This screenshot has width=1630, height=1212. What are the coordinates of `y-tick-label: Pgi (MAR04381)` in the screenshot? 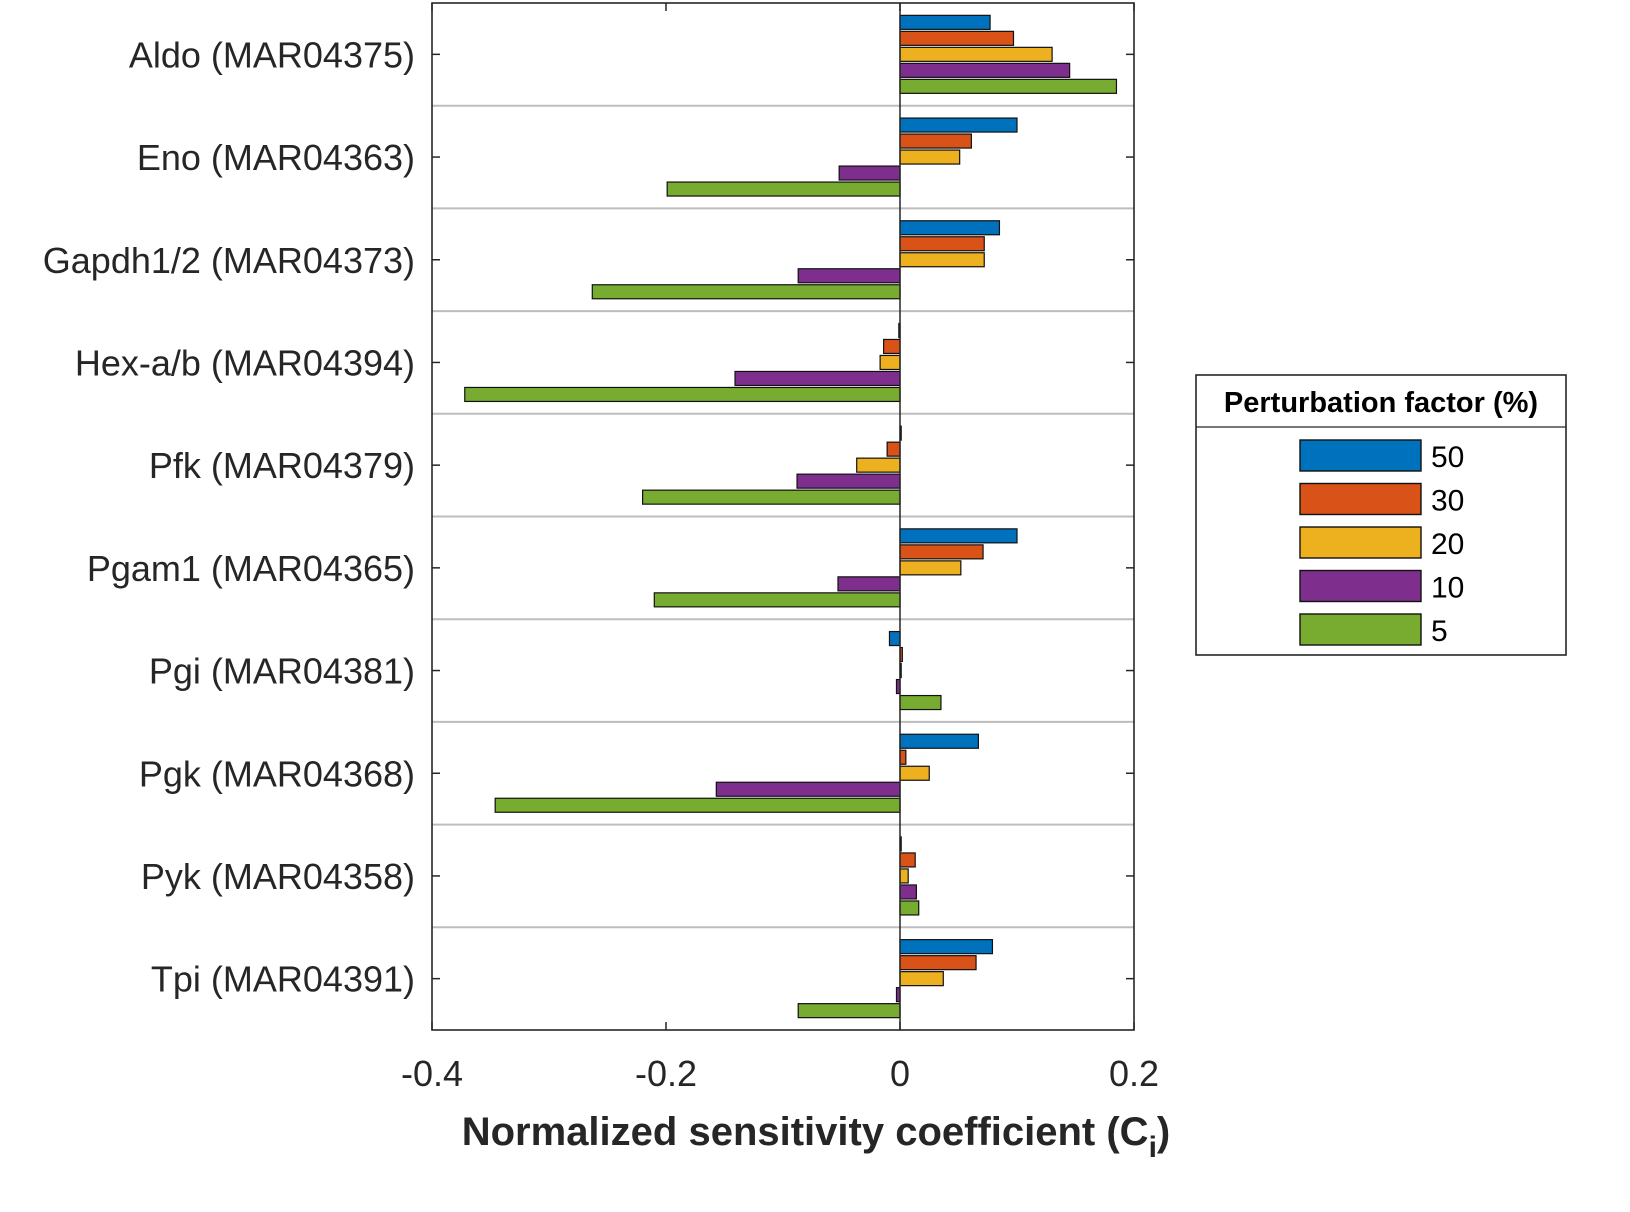 It's located at (282, 671).